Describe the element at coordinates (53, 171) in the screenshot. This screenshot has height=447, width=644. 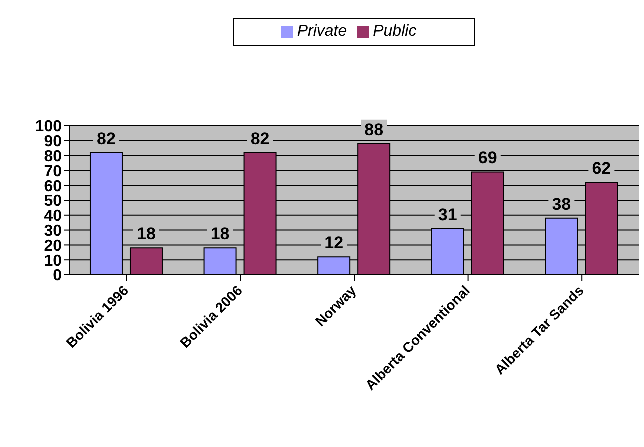
I see `y-tick-label: 70` at that location.